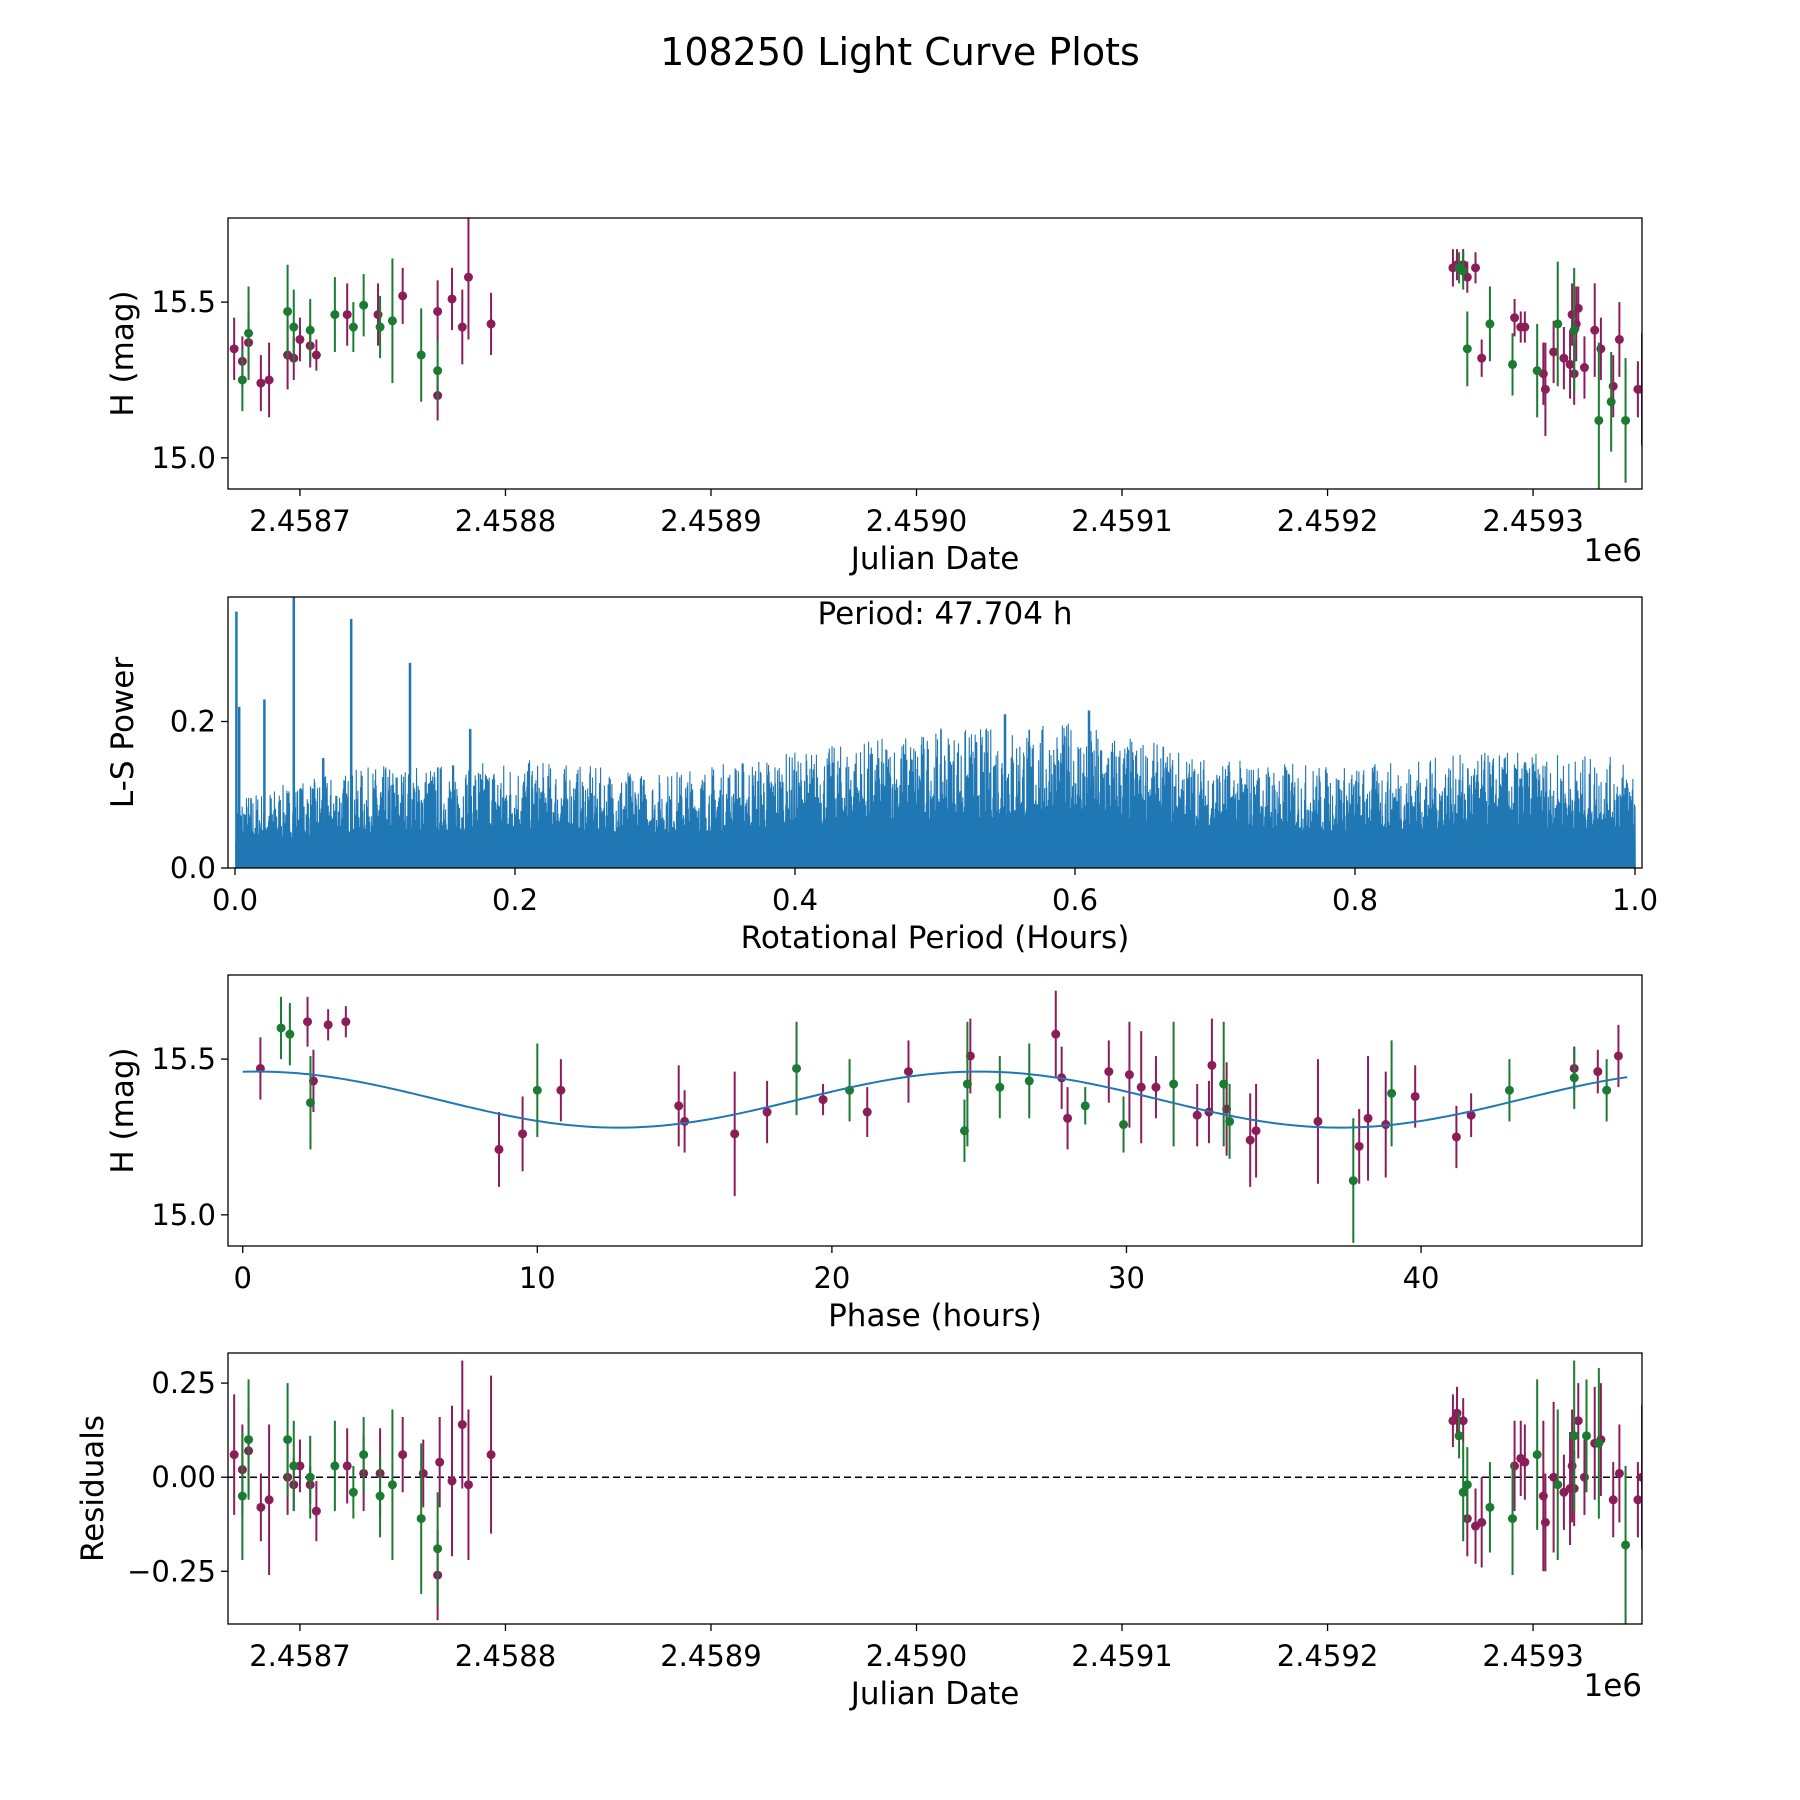 This screenshot has height=1800, width=1800. I want to click on period-annotation: Period: 47.704 h, so click(945, 614).